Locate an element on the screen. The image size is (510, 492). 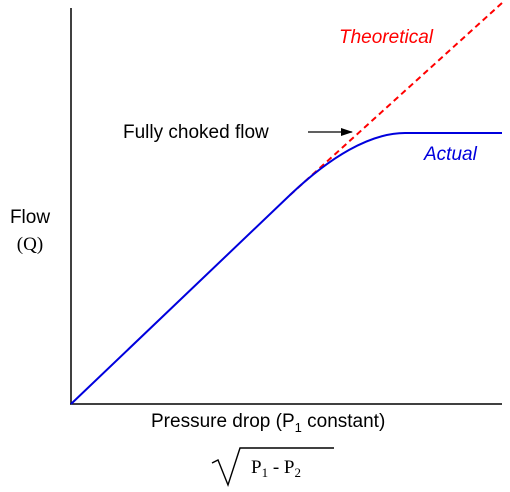
y-axis-label: Flow is located at coordinates (30, 217).